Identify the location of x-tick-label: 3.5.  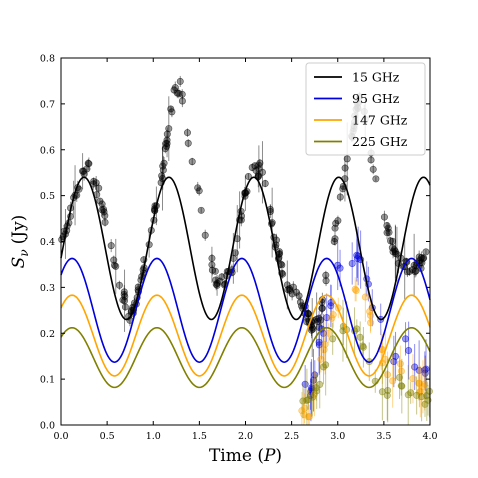
(383, 436).